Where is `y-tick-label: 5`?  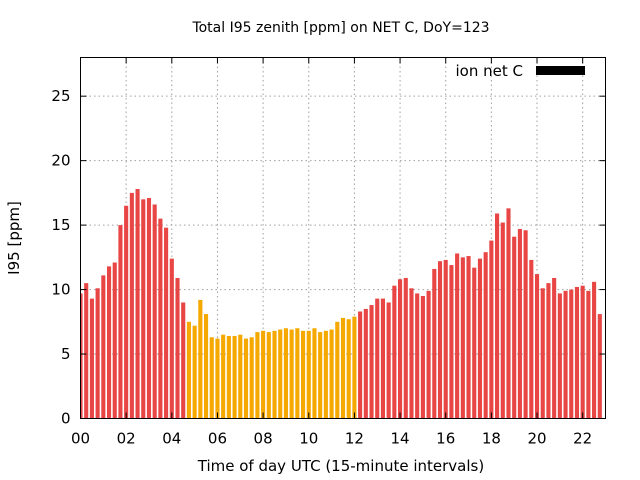 y-tick-label: 5 is located at coordinates (66, 354).